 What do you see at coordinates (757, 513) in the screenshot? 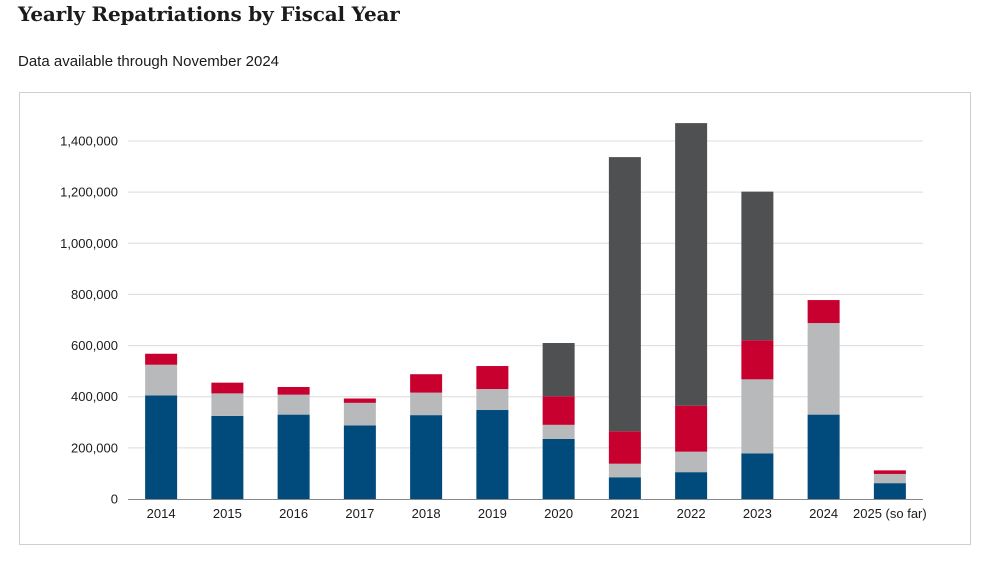
I see `x-tick-label: 2023` at bounding box center [757, 513].